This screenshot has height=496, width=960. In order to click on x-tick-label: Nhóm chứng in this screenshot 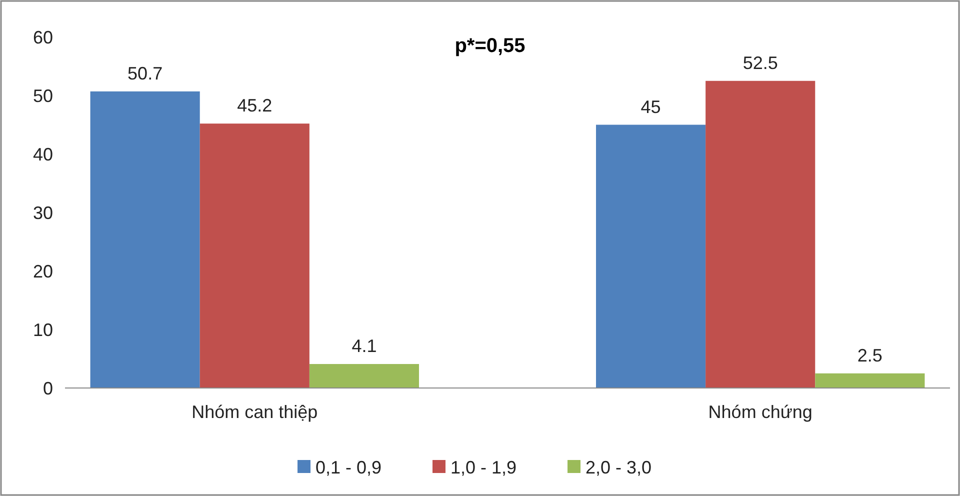, I will do `click(760, 412)`.